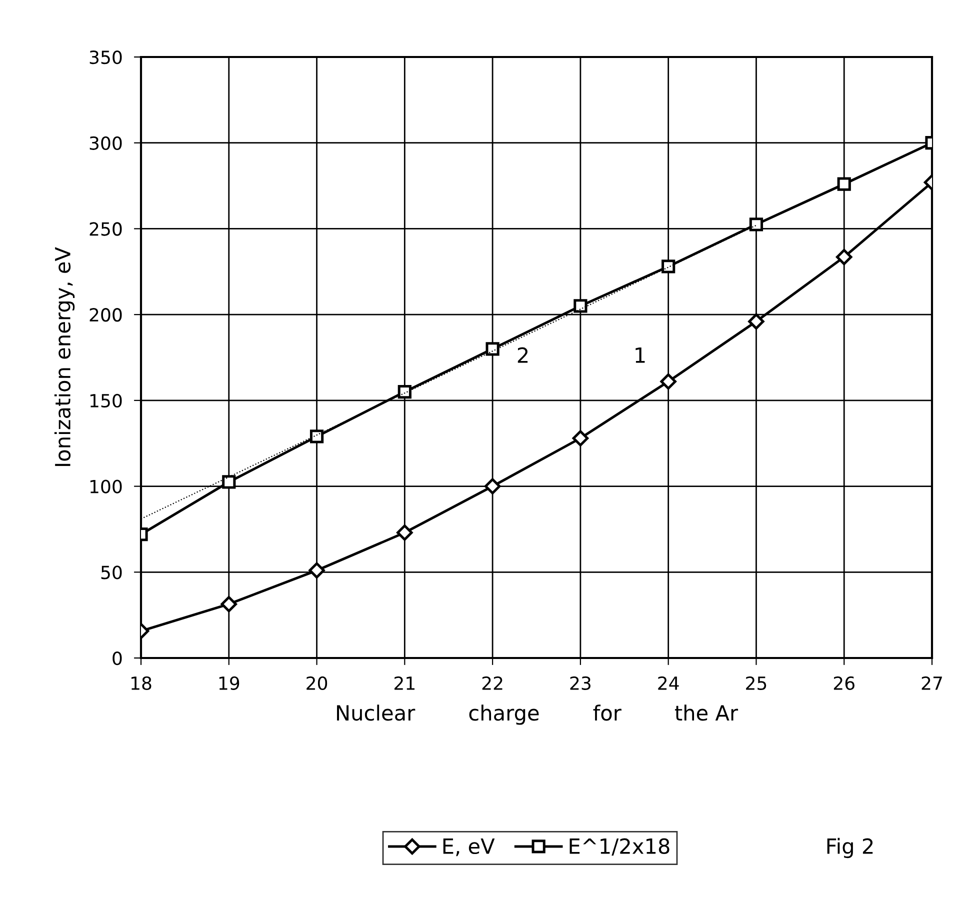  Describe the element at coordinates (492, 683) in the screenshot. I see `x-tick-label: 22` at that location.